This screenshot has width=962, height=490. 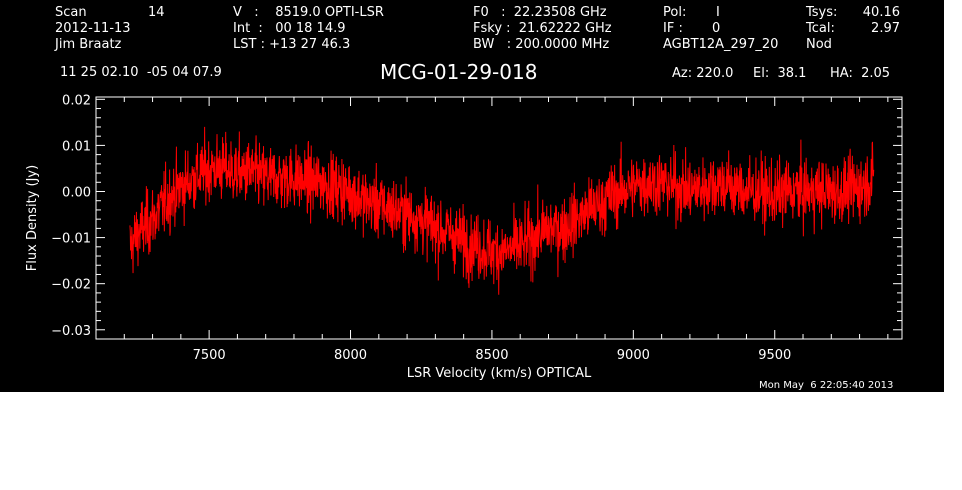 I want to click on integration-readout: Int : 00 18 14.9, so click(x=289, y=28).